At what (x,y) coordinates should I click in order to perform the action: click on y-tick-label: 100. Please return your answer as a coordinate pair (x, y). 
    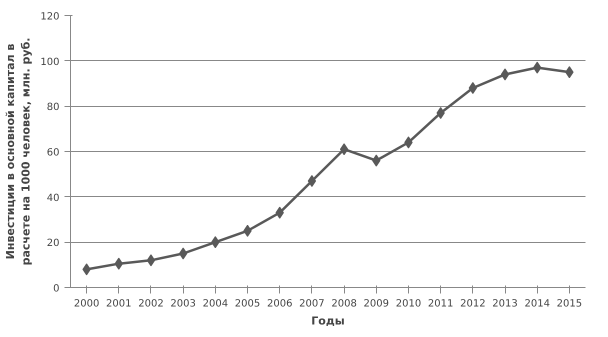
    Looking at the image, I should click on (50, 62).